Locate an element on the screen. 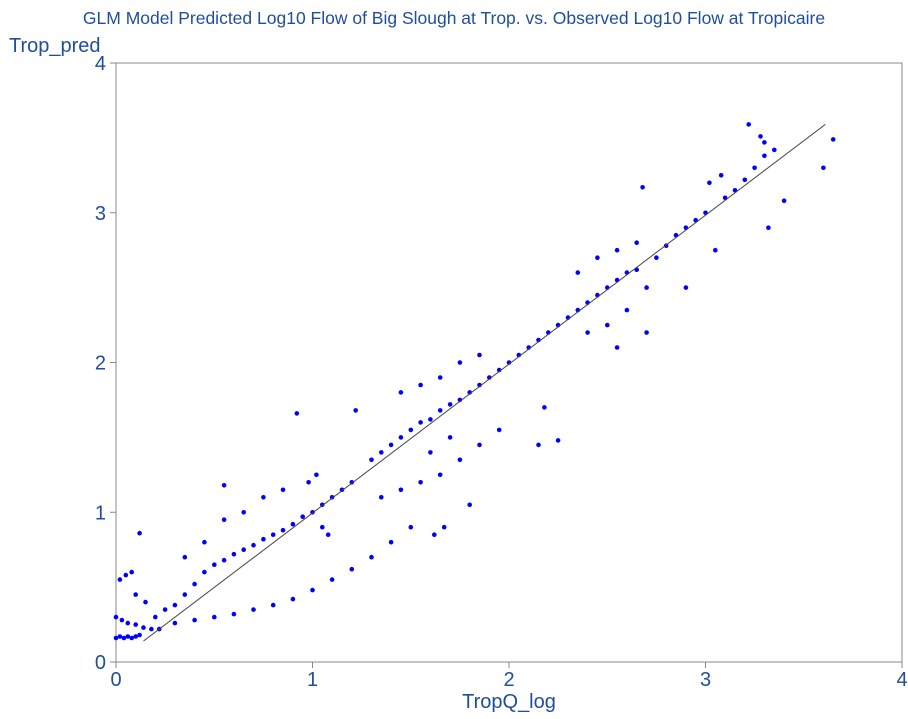 The height and width of the screenshot is (719, 908). y-tick-label: 3 is located at coordinates (100, 214).